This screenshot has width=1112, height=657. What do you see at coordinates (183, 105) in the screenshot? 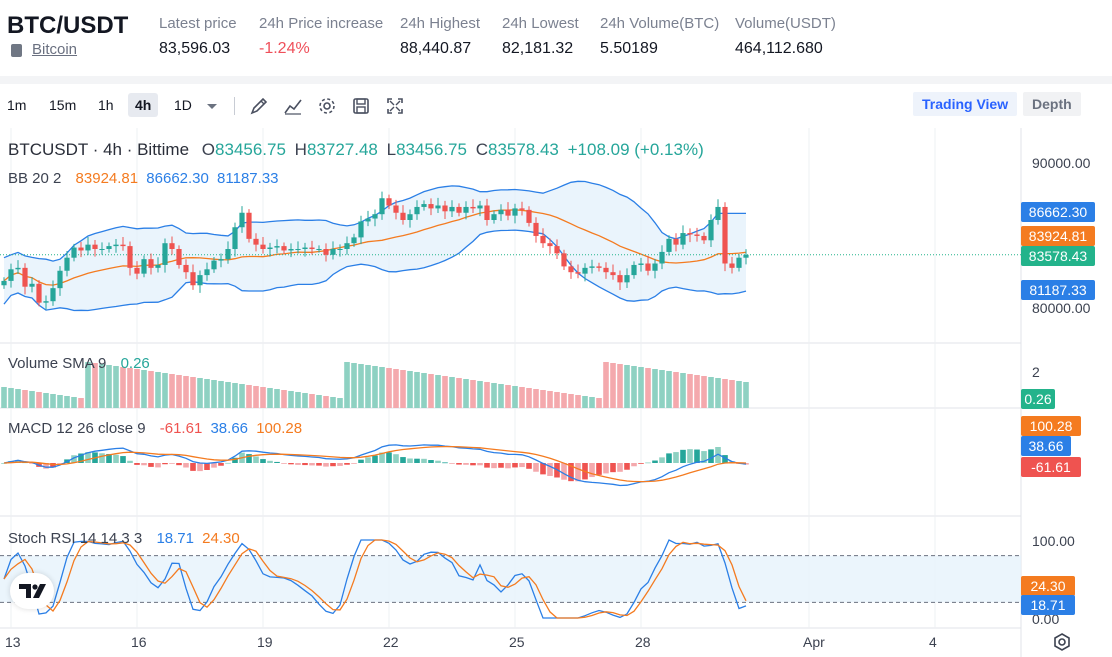
I see `timeframe-1d: 1D` at bounding box center [183, 105].